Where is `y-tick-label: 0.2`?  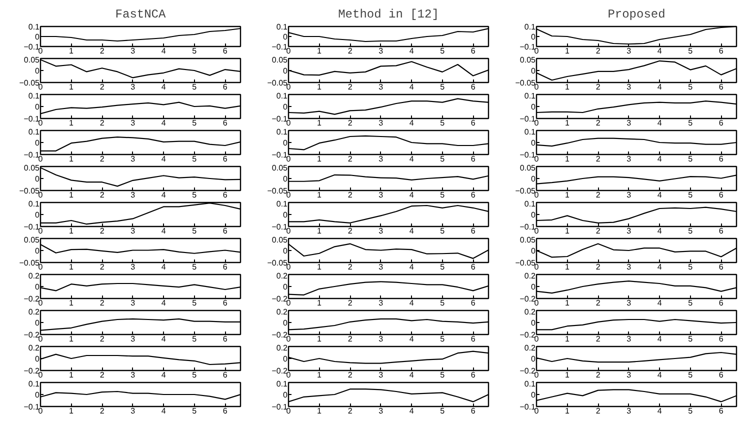
y-tick-label: 0.2 is located at coordinates (282, 348).